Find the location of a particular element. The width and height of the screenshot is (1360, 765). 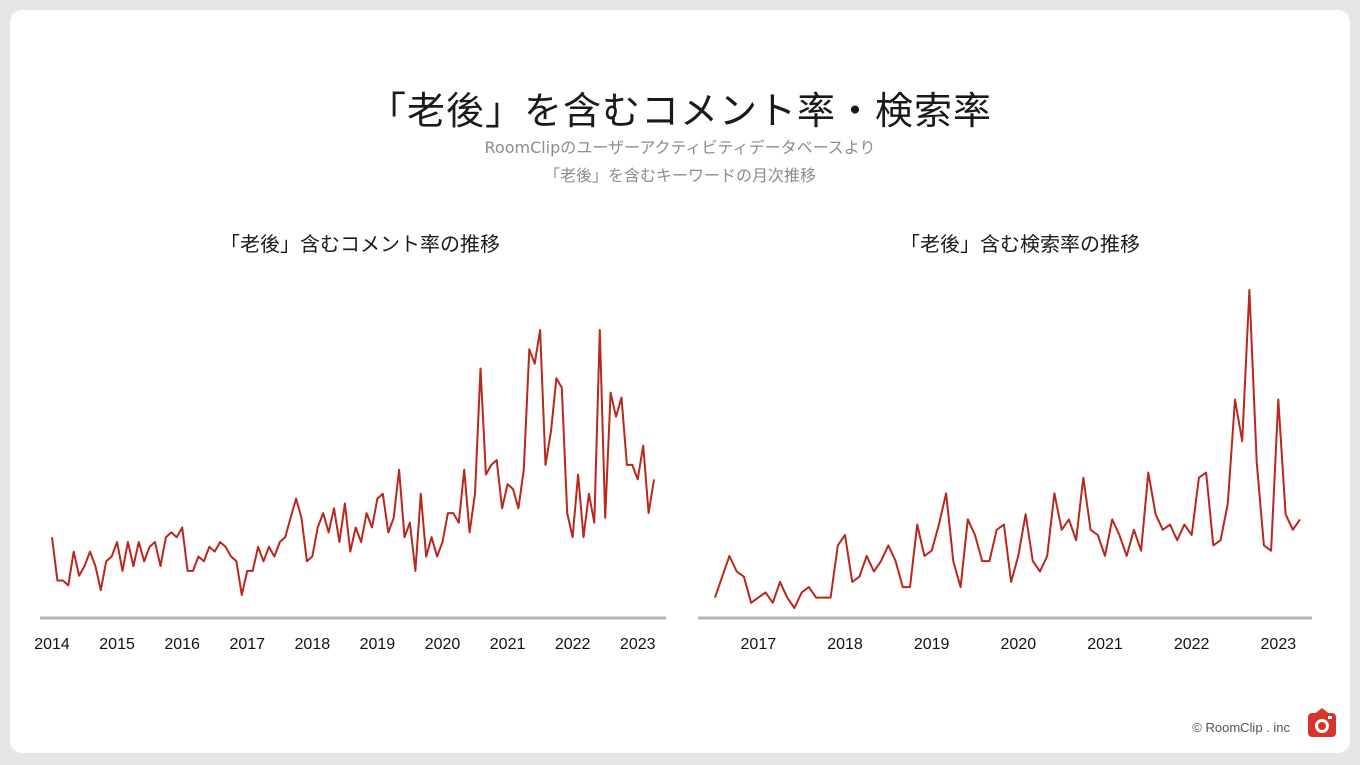

comment-tick-label: 2023 is located at coordinates (638, 644).